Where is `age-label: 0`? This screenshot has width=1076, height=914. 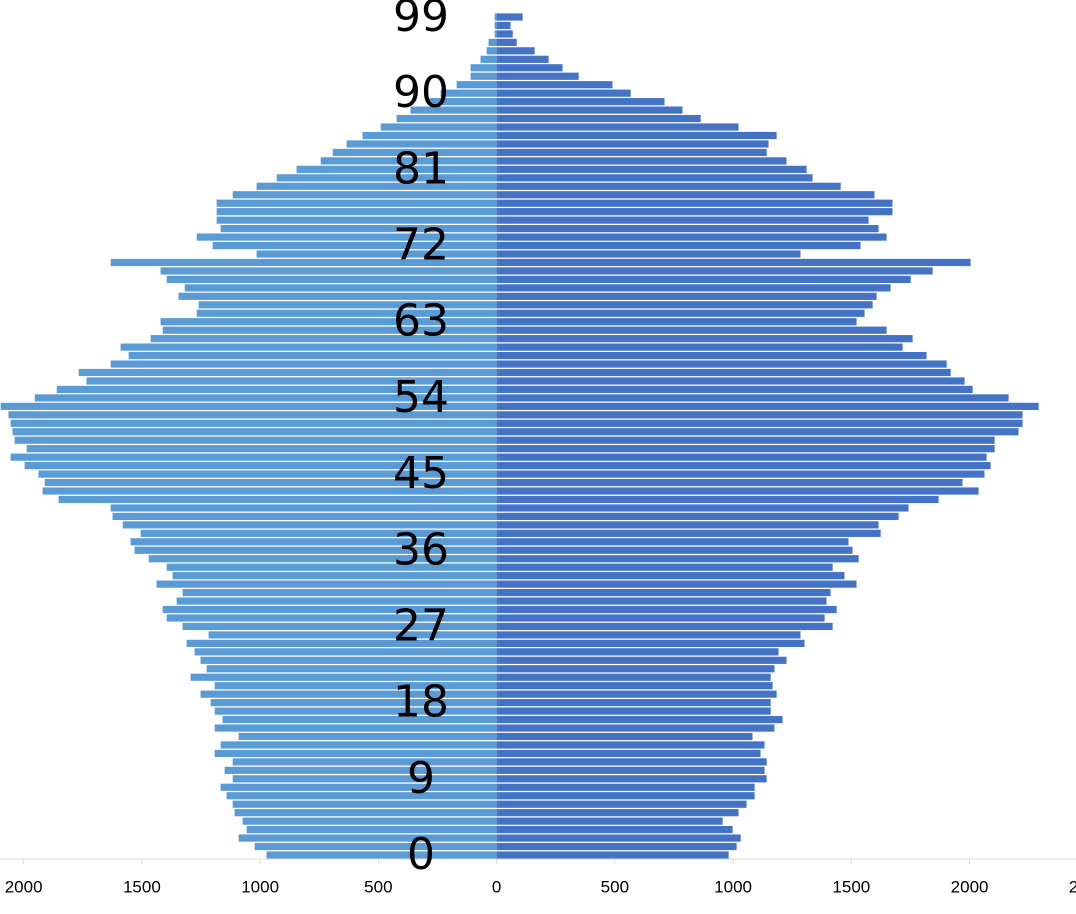 age-label: 0 is located at coordinates (421, 854).